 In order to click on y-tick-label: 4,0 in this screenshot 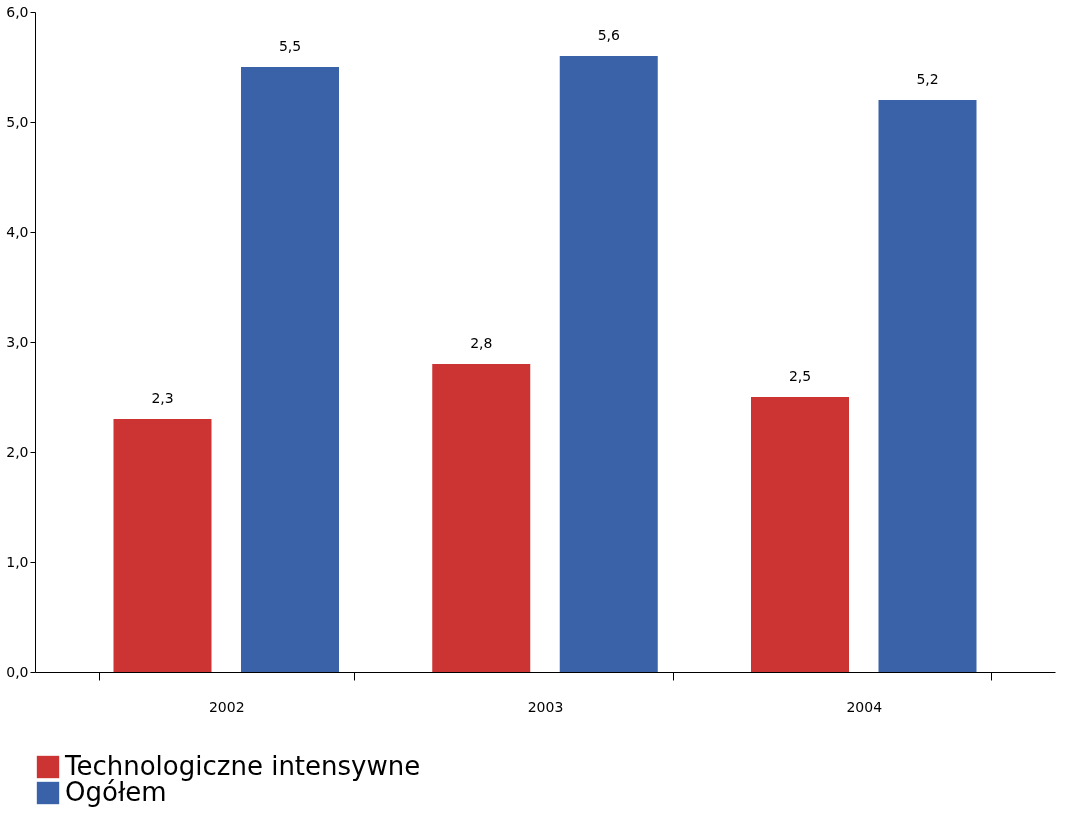, I will do `click(17, 231)`.